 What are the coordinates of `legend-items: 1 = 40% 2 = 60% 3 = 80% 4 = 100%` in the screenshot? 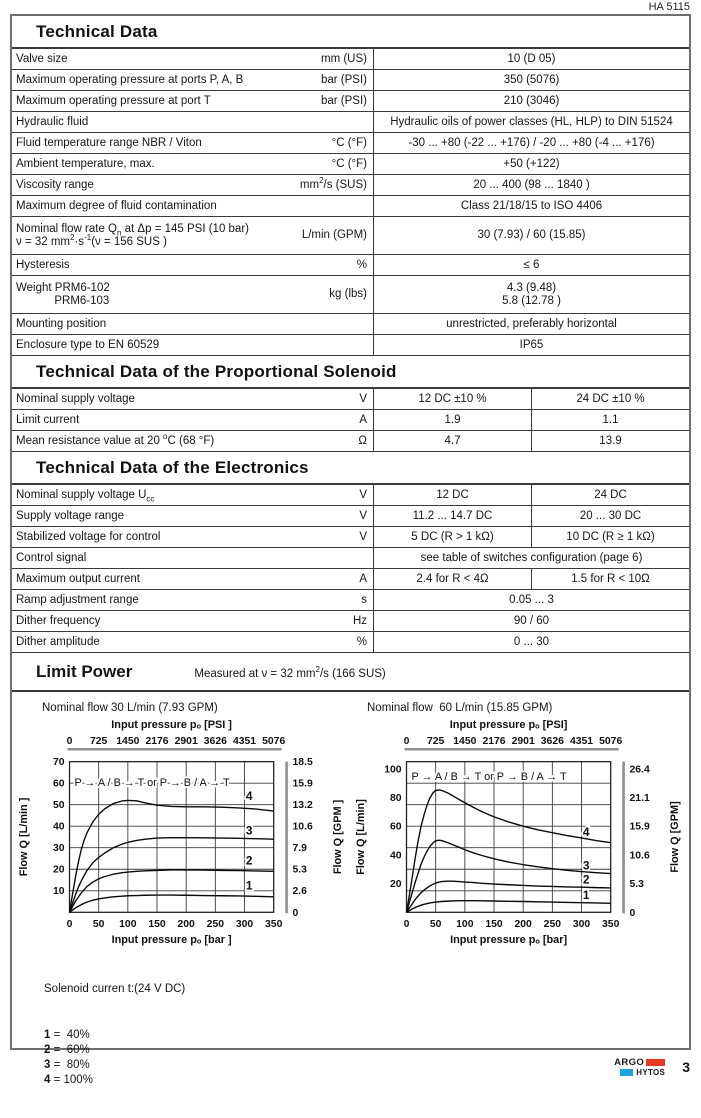 It's located at (366, 1058).